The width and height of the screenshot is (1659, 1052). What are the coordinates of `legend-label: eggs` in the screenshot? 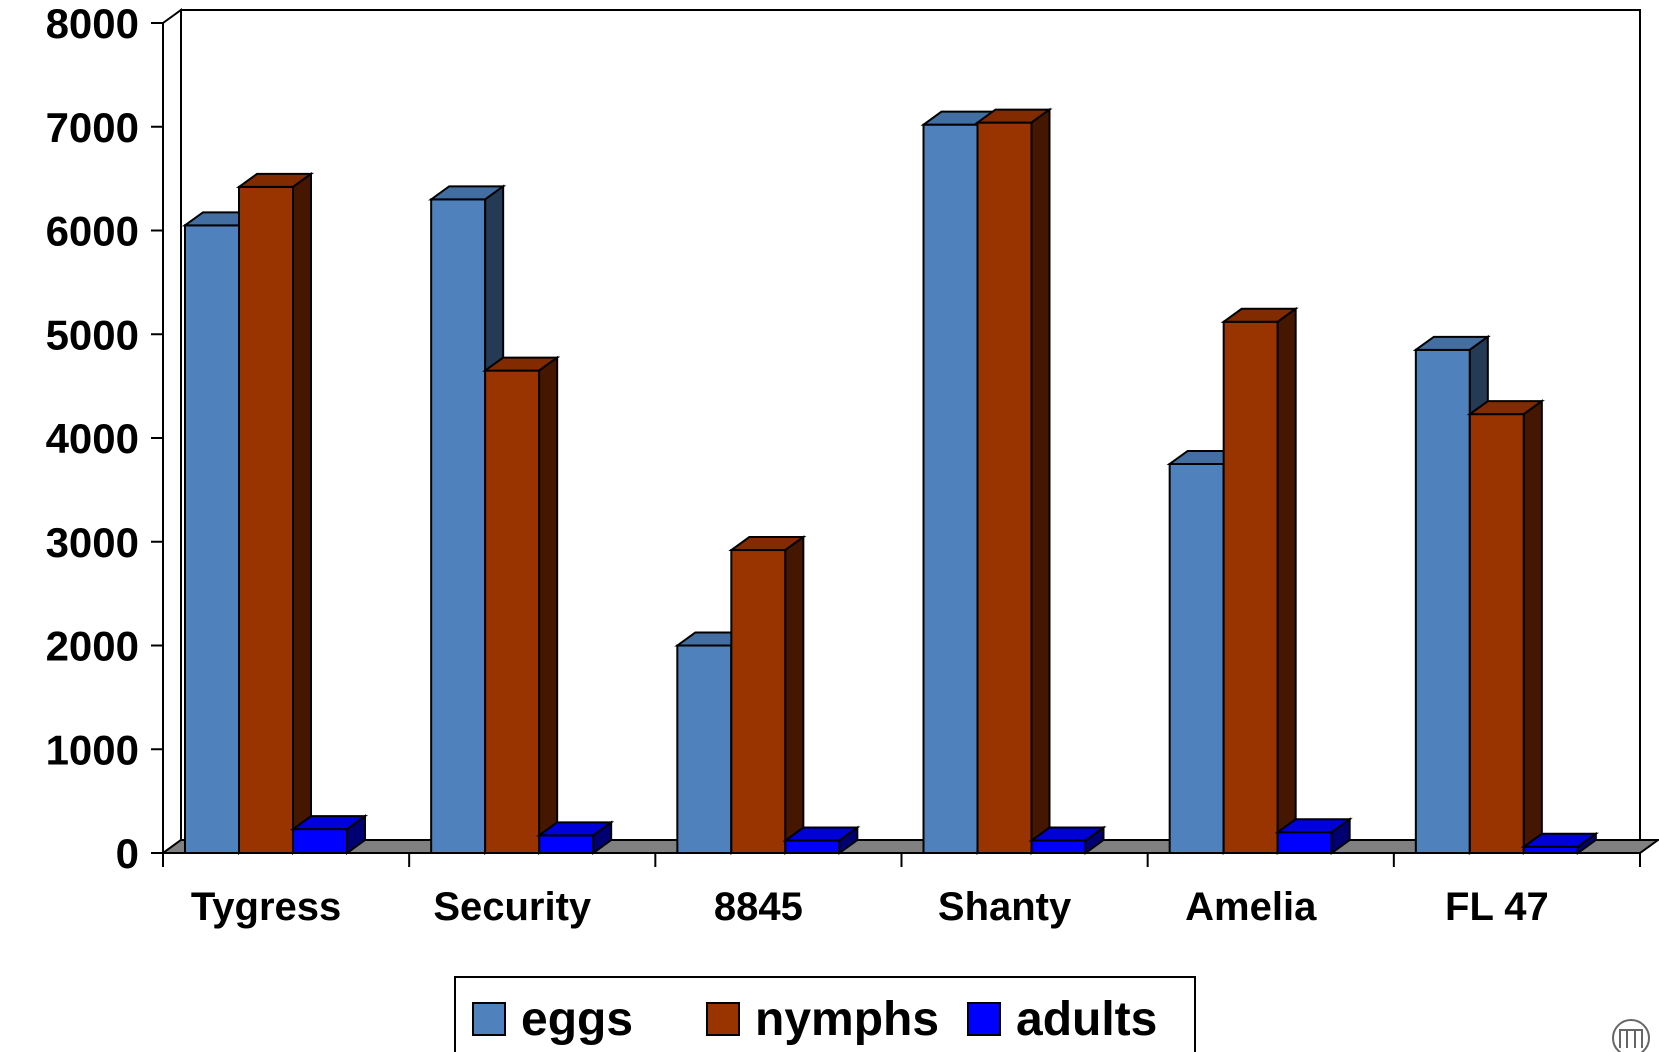 It's located at (577, 1019).